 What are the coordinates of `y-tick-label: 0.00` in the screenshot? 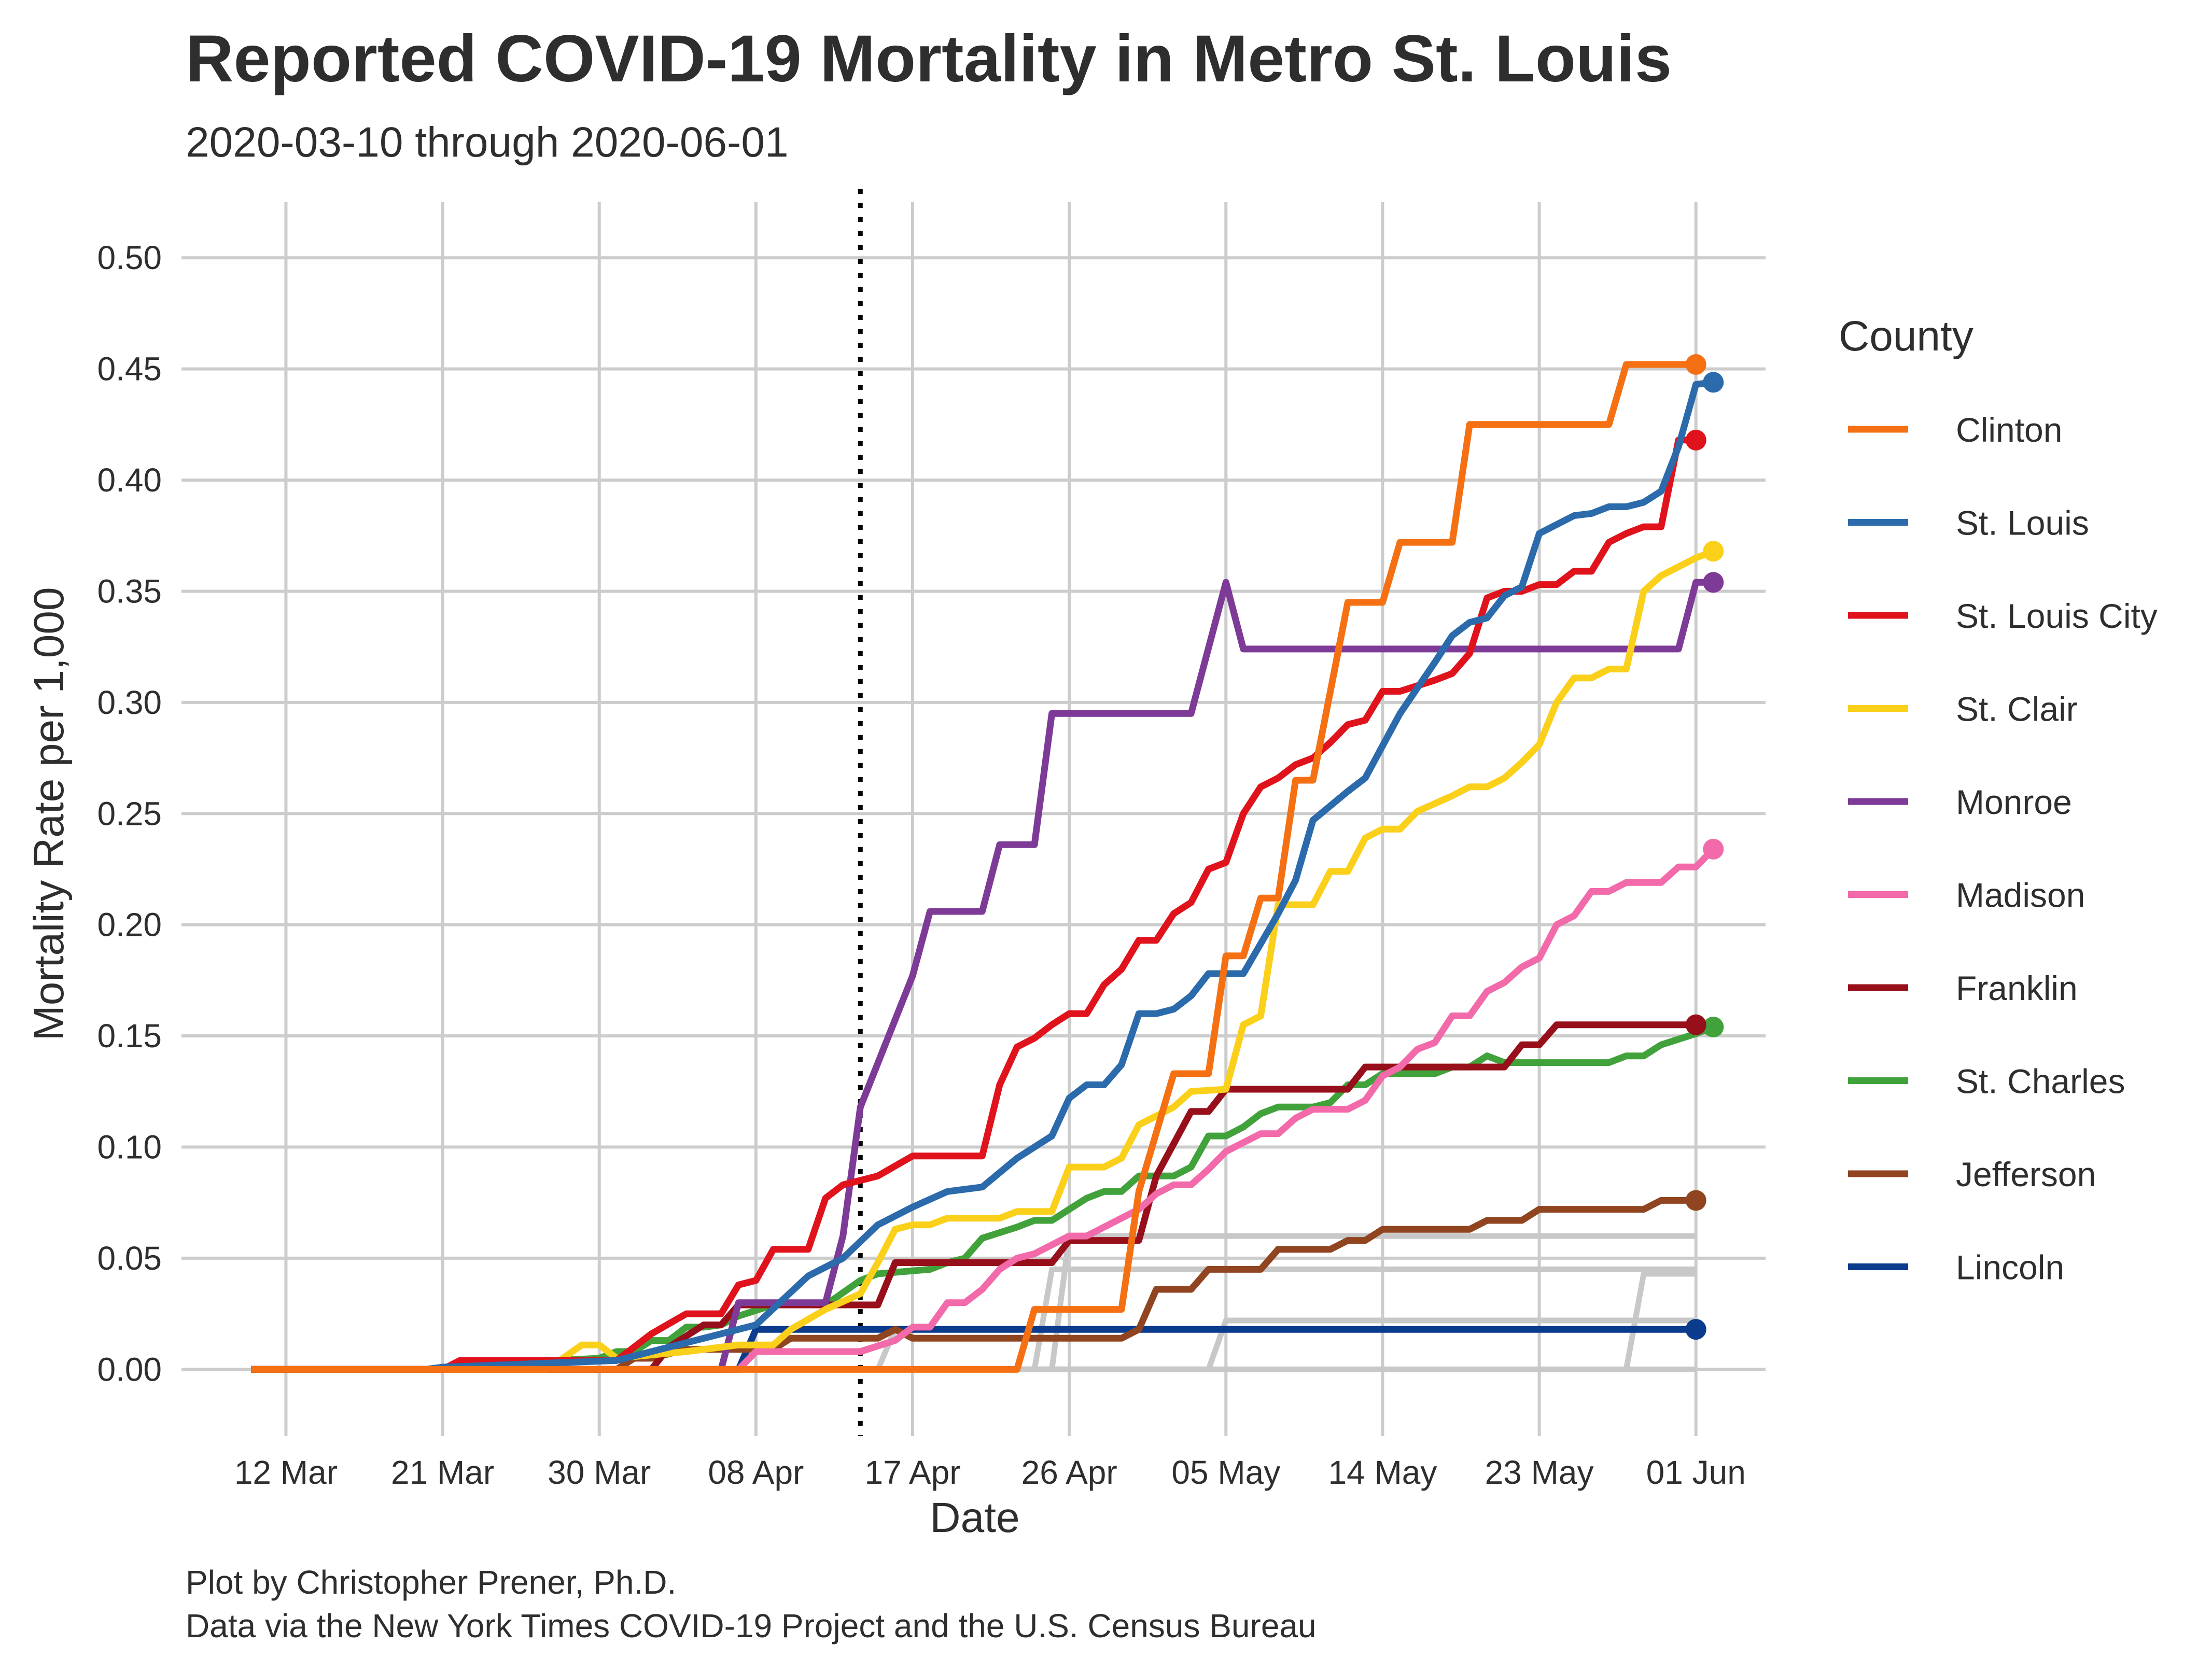 It's located at (129, 1370).